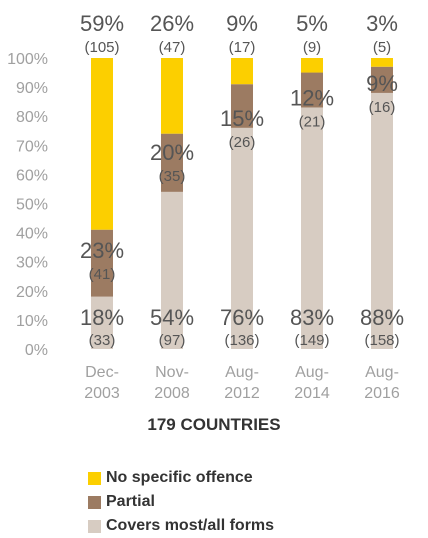  I want to click on legend-item-no-specific-offence: No specific offence, so click(181, 478).